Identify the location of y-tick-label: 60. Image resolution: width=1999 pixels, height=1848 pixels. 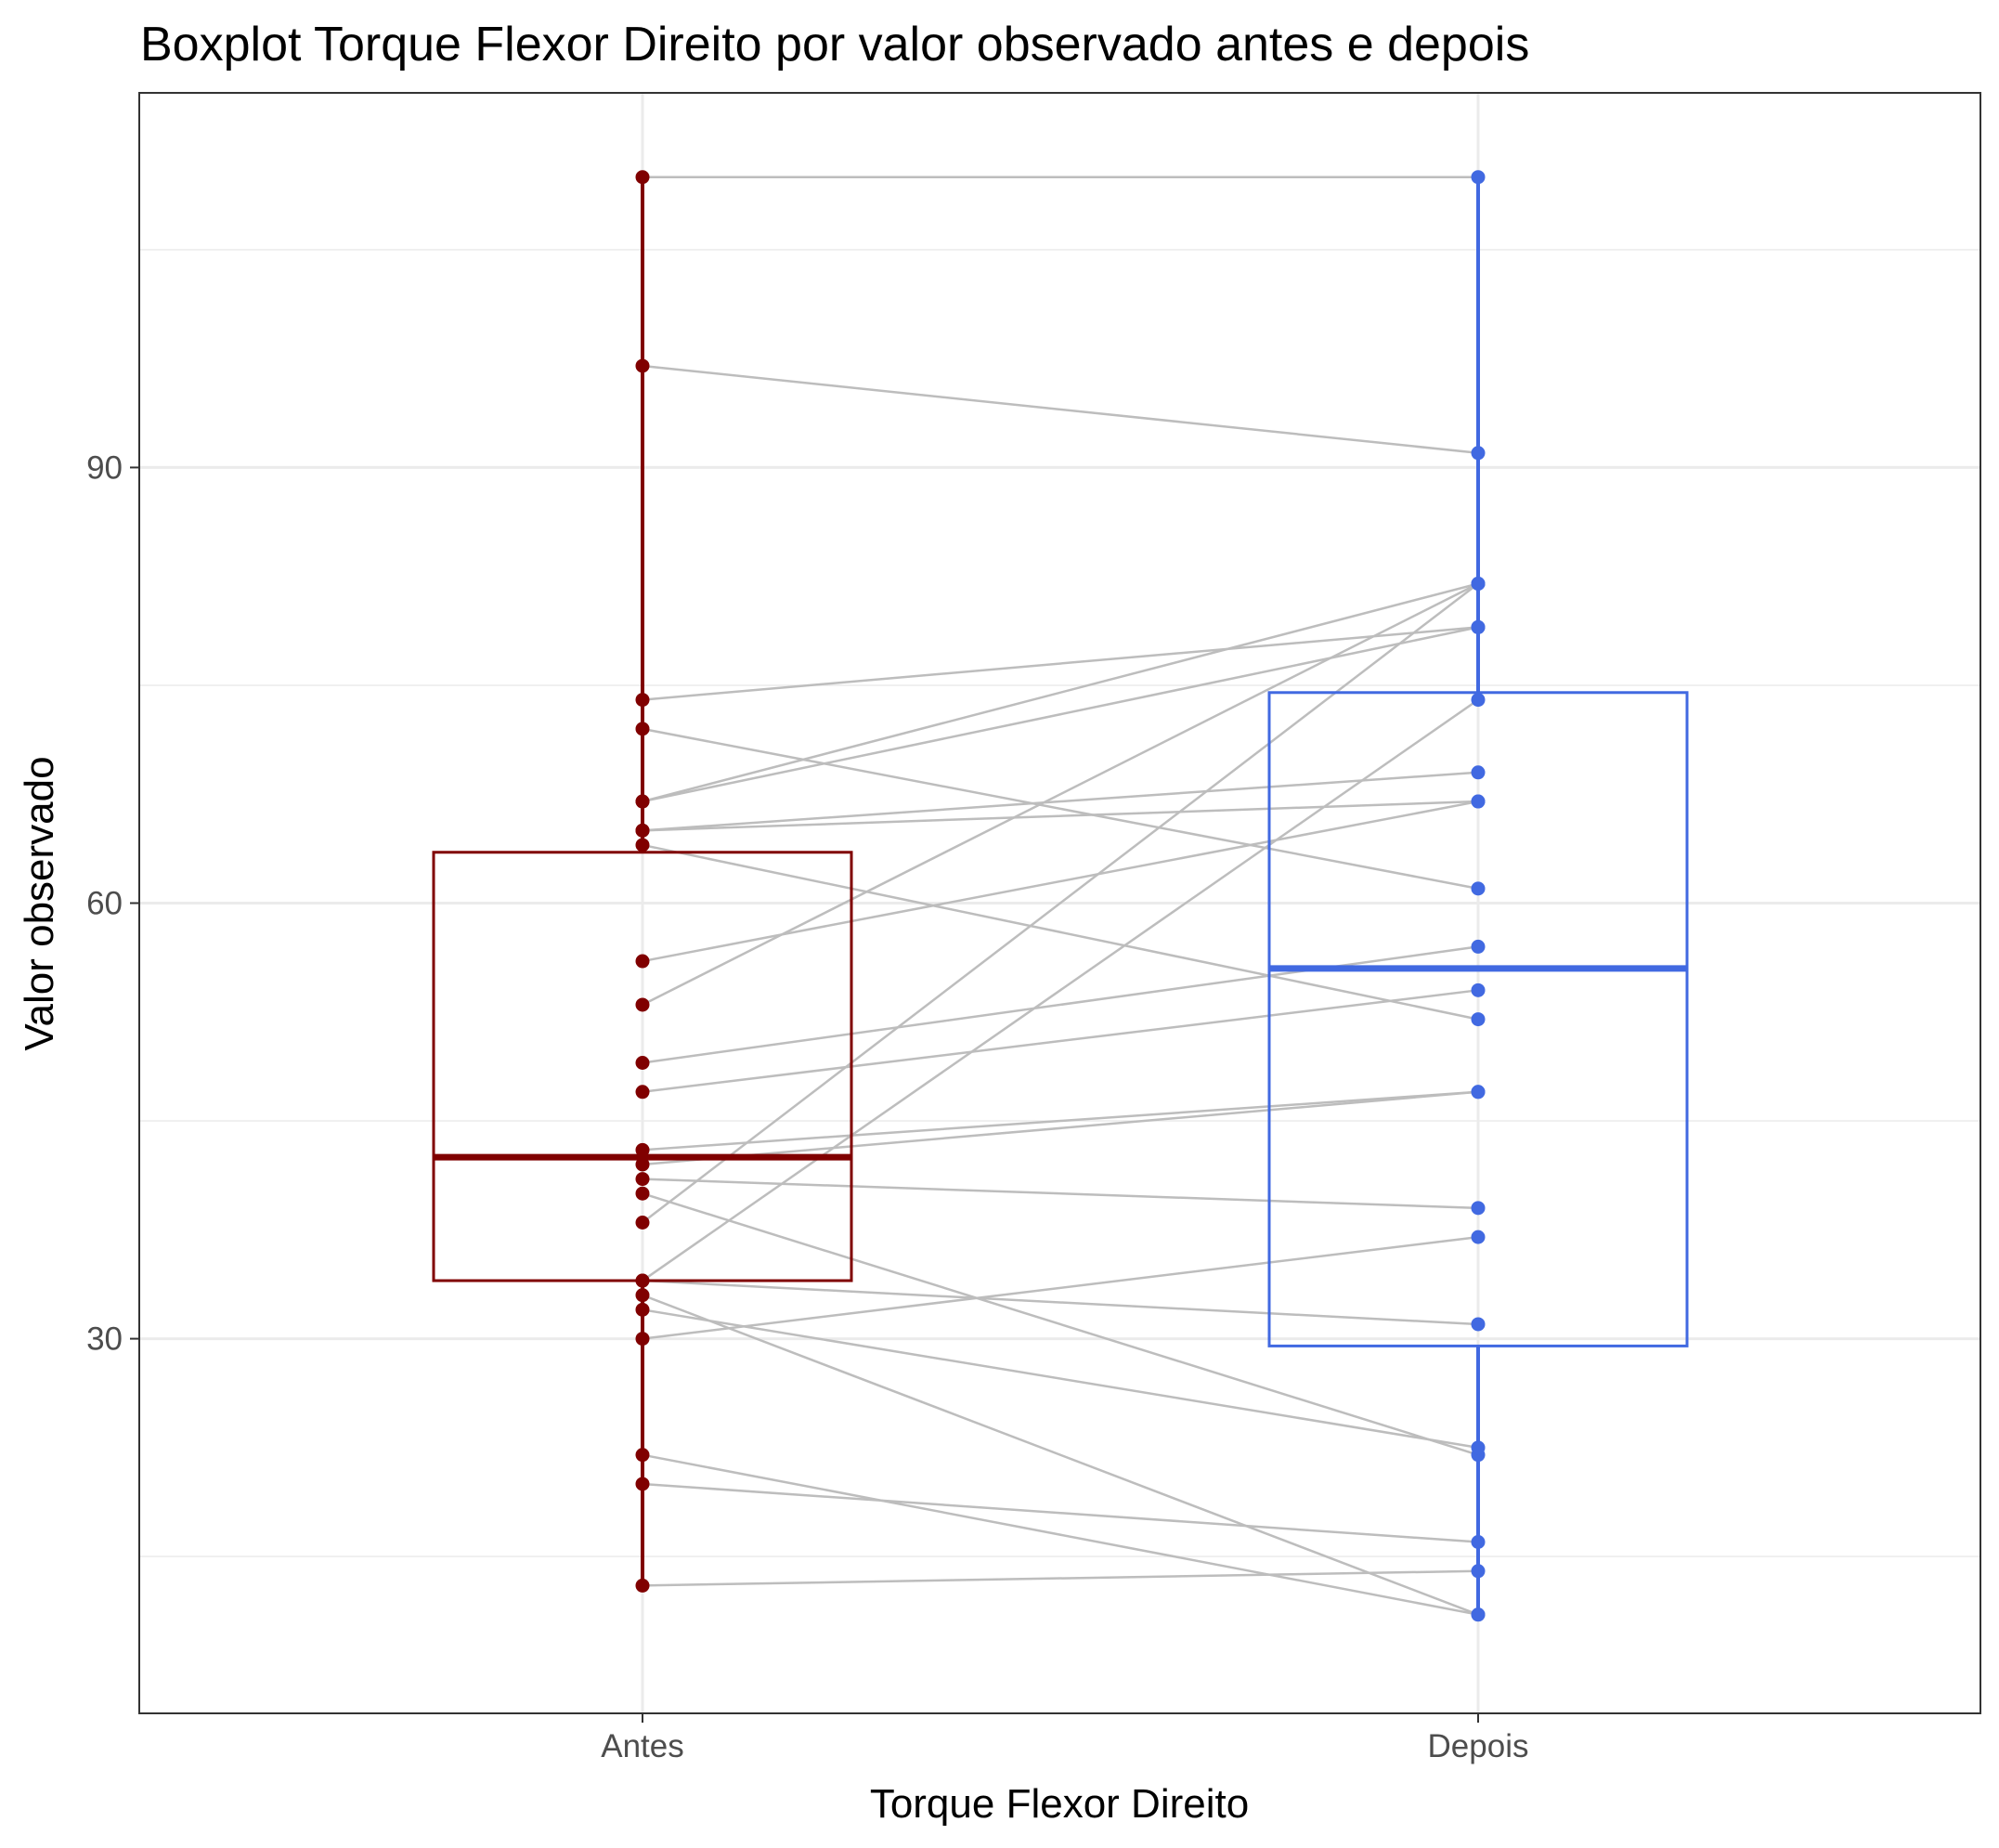
(105, 904).